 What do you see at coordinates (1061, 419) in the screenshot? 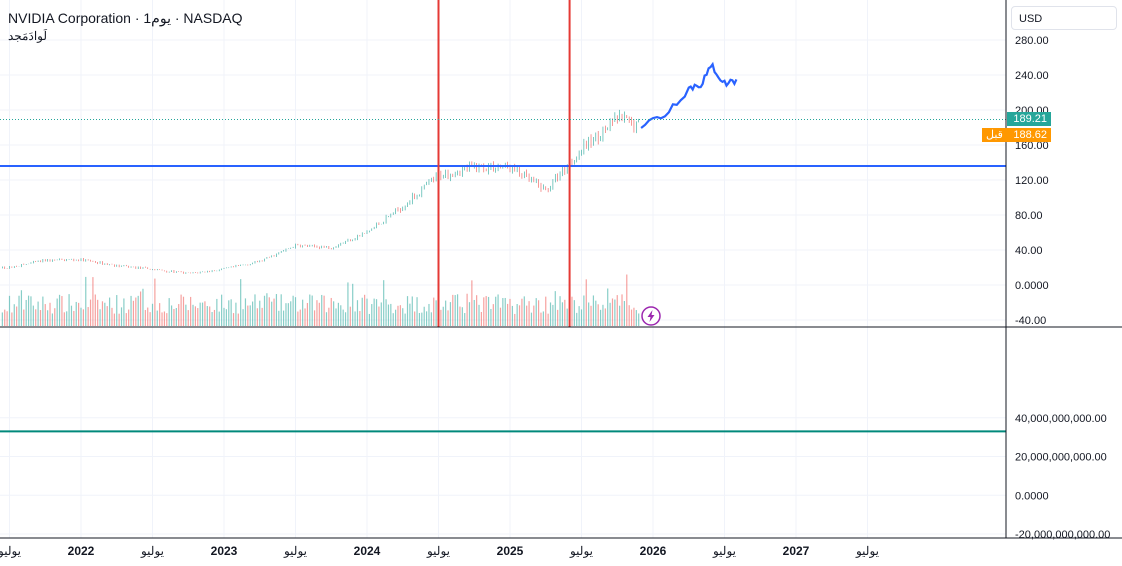
I see `volume-tick-label: 40,000,000,000.00` at bounding box center [1061, 419].